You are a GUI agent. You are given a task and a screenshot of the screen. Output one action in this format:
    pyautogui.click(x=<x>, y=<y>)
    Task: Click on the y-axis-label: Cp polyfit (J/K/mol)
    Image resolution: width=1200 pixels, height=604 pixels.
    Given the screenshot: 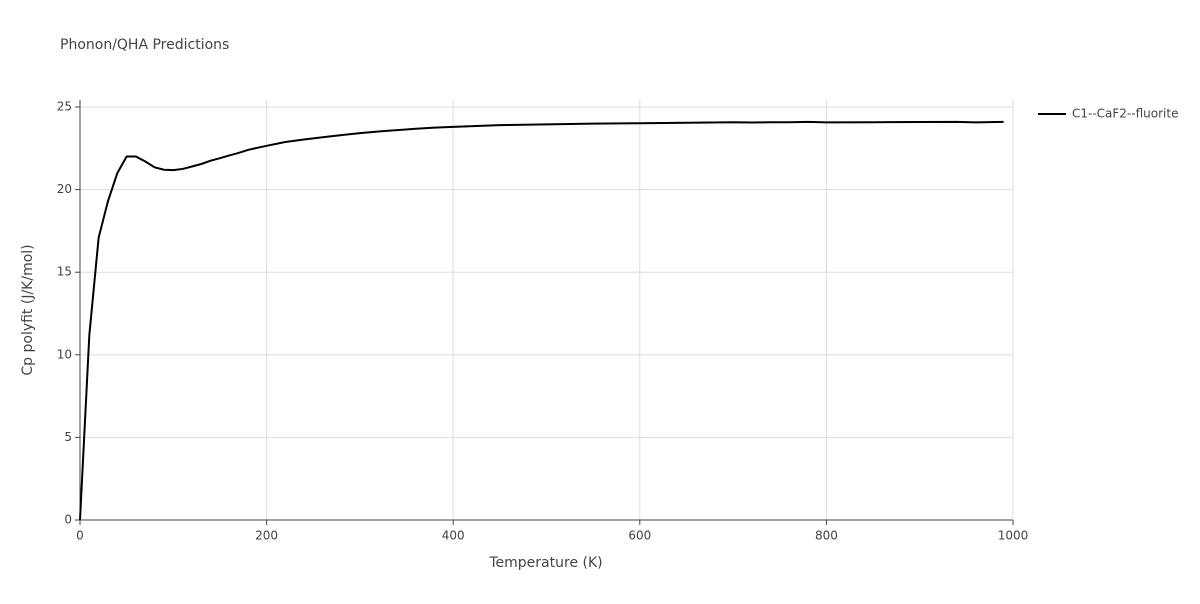 What is the action you would take?
    pyautogui.click(x=28, y=309)
    